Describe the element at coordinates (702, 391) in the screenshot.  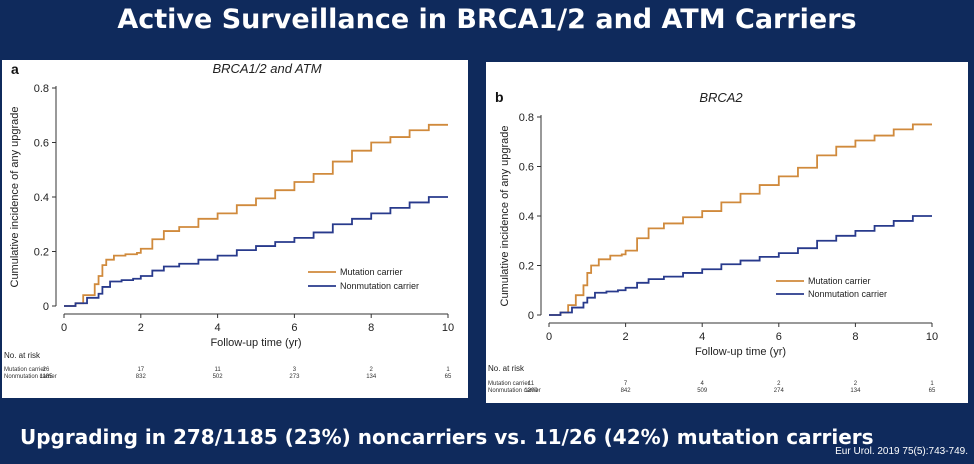
I see `risk-value: 509` at that location.